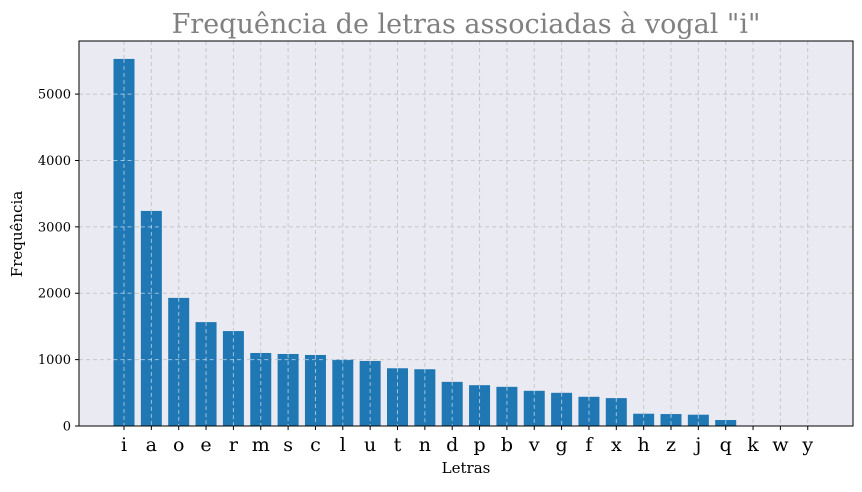  Describe the element at coordinates (807, 445) in the screenshot. I see `x-tick-label: y` at that location.